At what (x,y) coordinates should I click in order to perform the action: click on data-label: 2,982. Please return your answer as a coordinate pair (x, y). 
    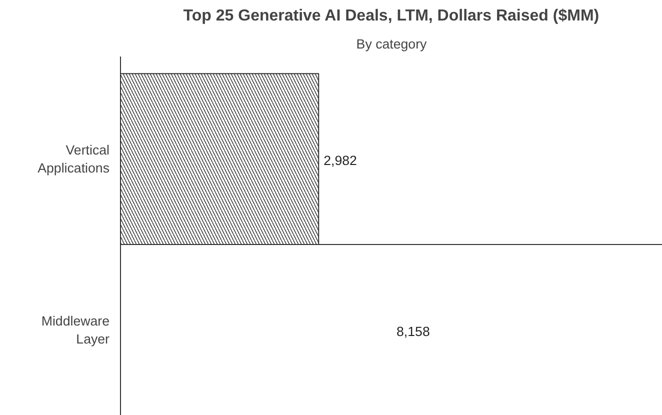
    Looking at the image, I should click on (340, 160).